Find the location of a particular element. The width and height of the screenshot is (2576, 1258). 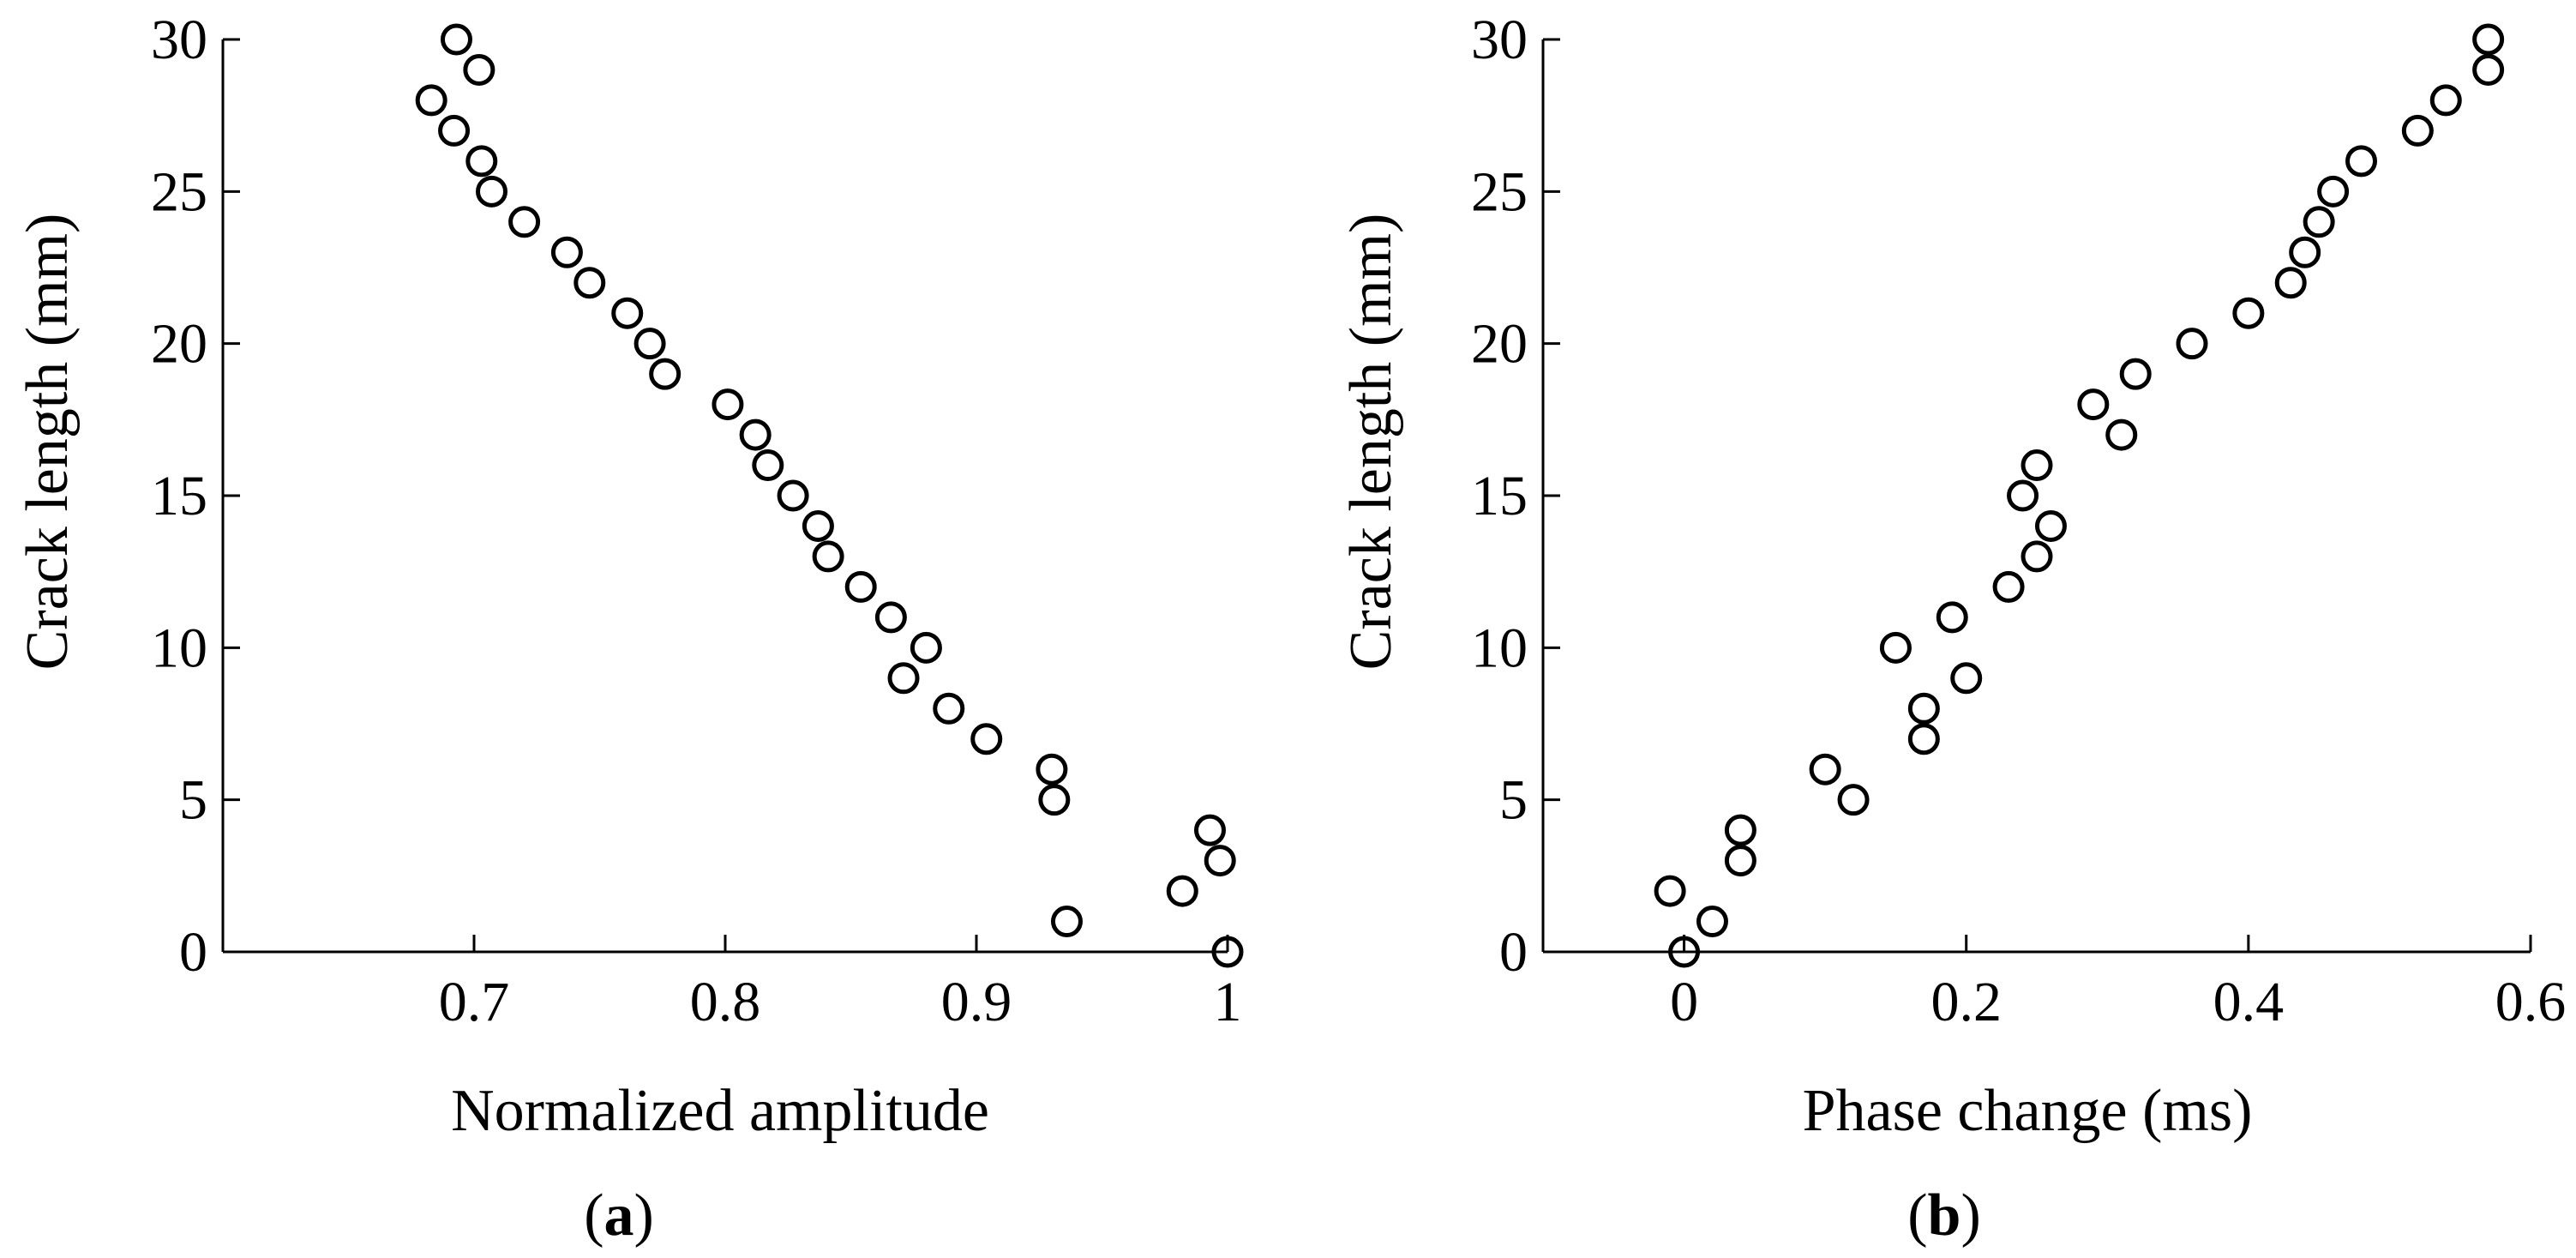

panel-b-y-tick-label: 5 is located at coordinates (1513, 800).